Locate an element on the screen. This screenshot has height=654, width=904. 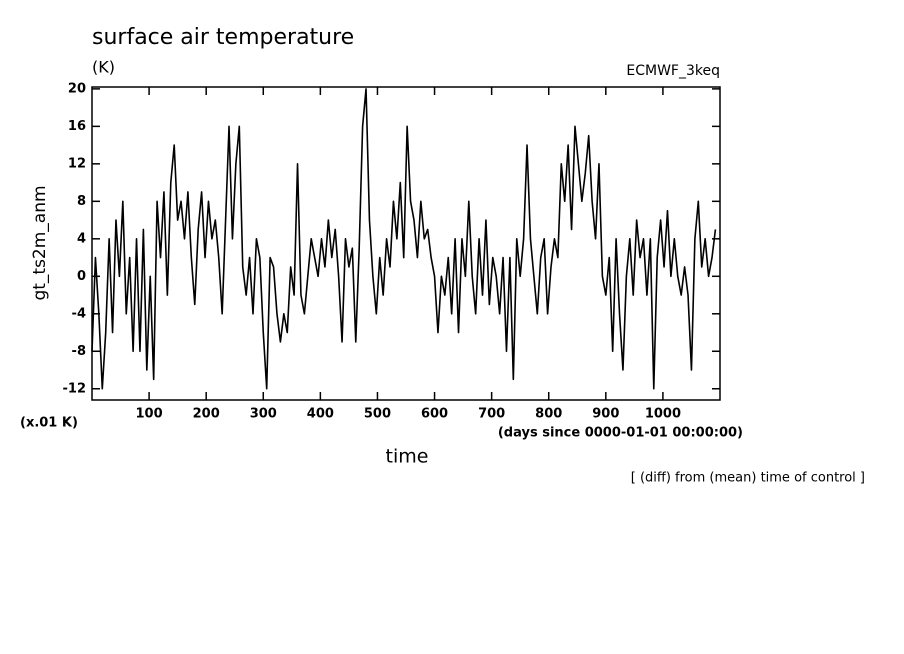
y-tick-label: 0 is located at coordinates (81, 276).